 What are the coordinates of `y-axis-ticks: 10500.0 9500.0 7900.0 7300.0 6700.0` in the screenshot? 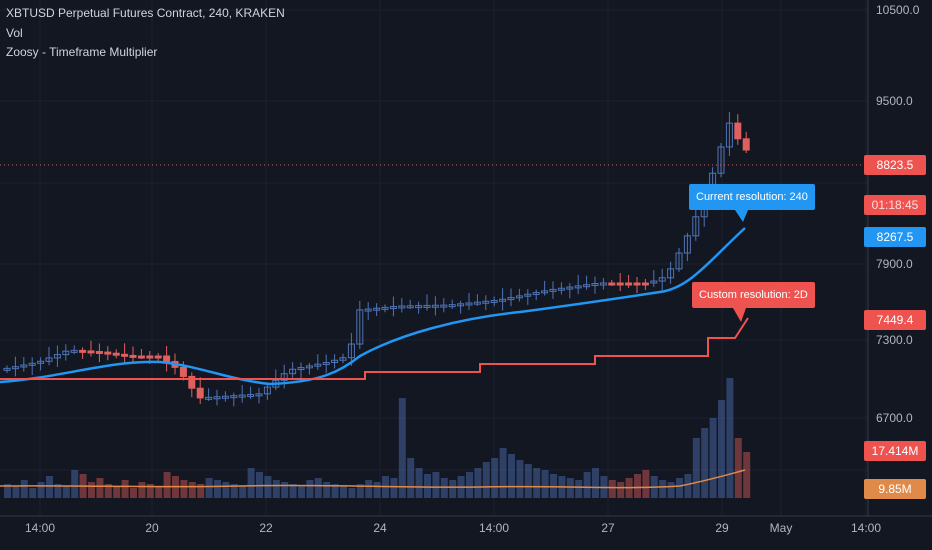 It's located at (898, 214).